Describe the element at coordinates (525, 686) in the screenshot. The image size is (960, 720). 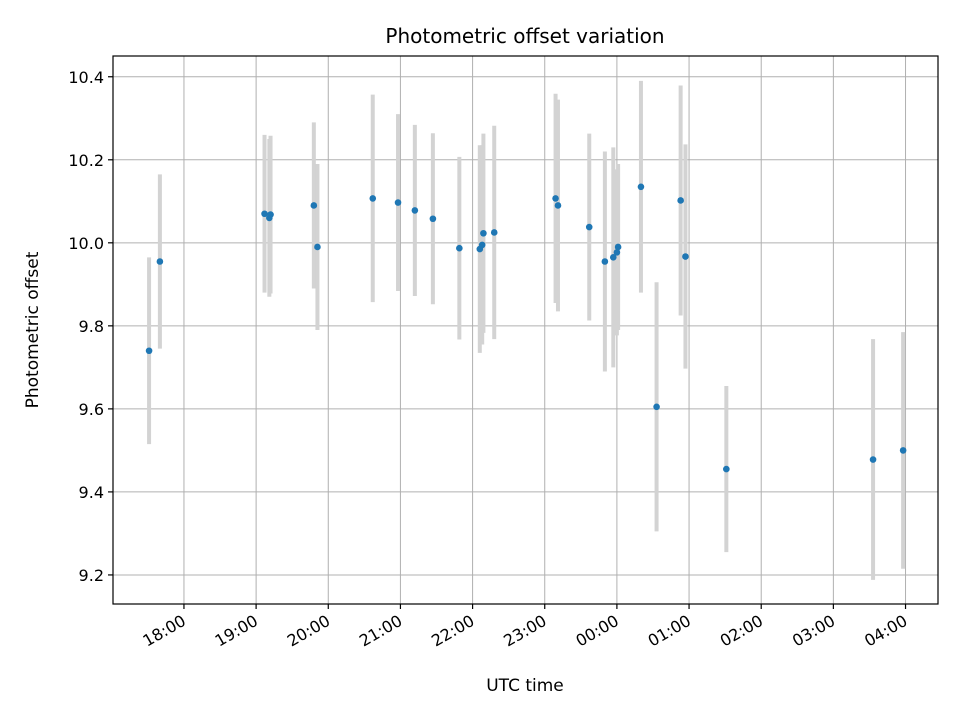
I see `x-axis-label: UTC time` at that location.